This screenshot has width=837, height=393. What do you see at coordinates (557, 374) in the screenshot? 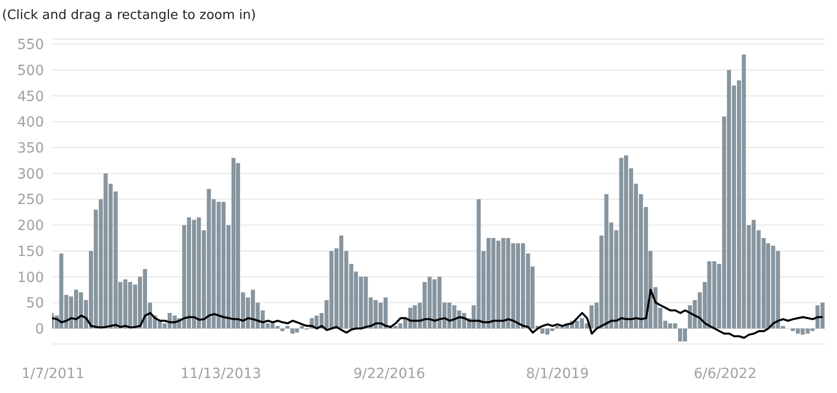
I see `x-tick-label: 8/1/2019` at bounding box center [557, 374].